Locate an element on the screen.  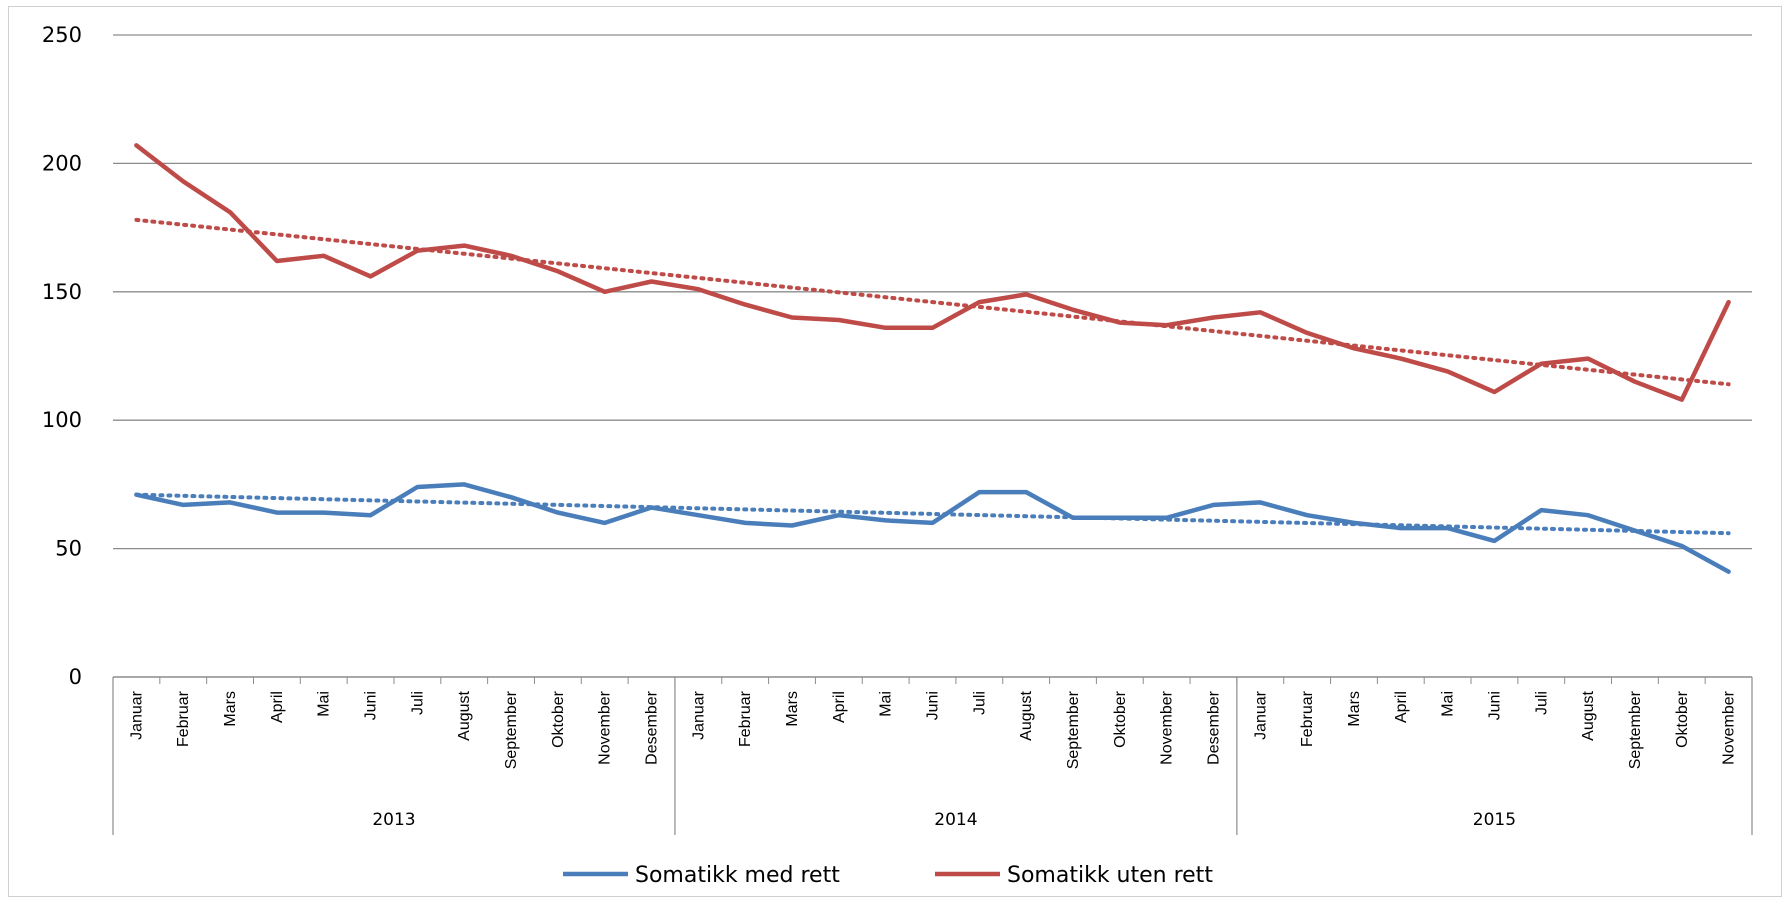
legend-label: Somatikk uten rett is located at coordinates (1110, 875).